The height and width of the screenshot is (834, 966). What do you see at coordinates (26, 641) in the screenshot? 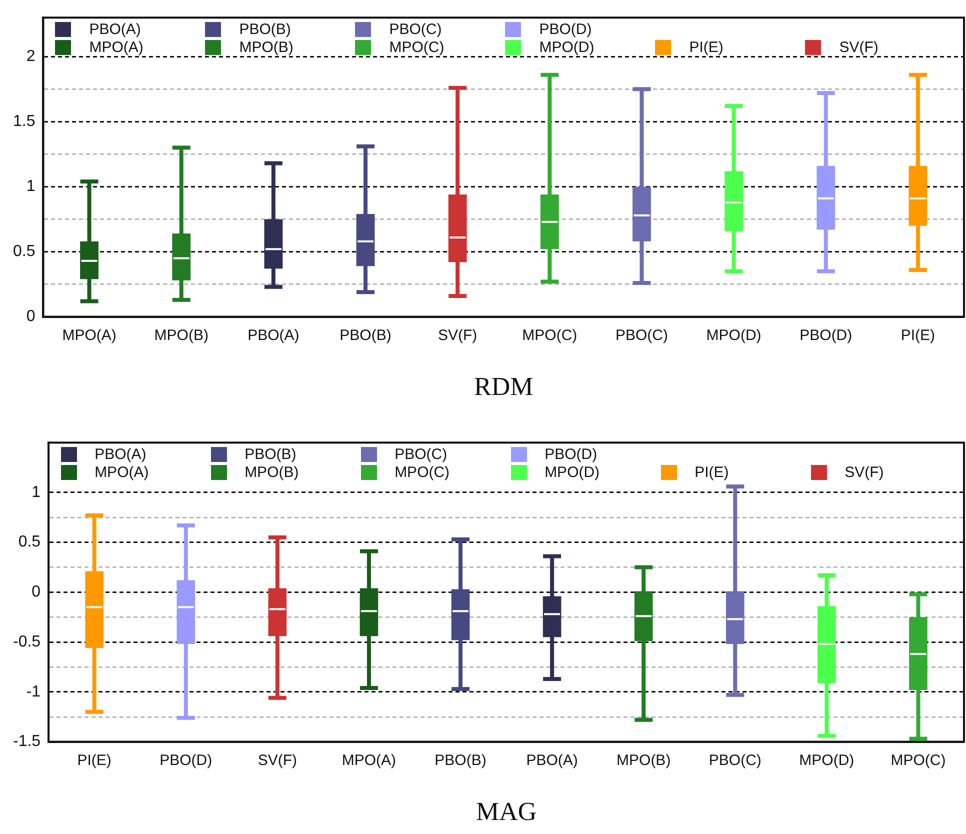
I see `y-tick-label: -0.5` at bounding box center [26, 641].